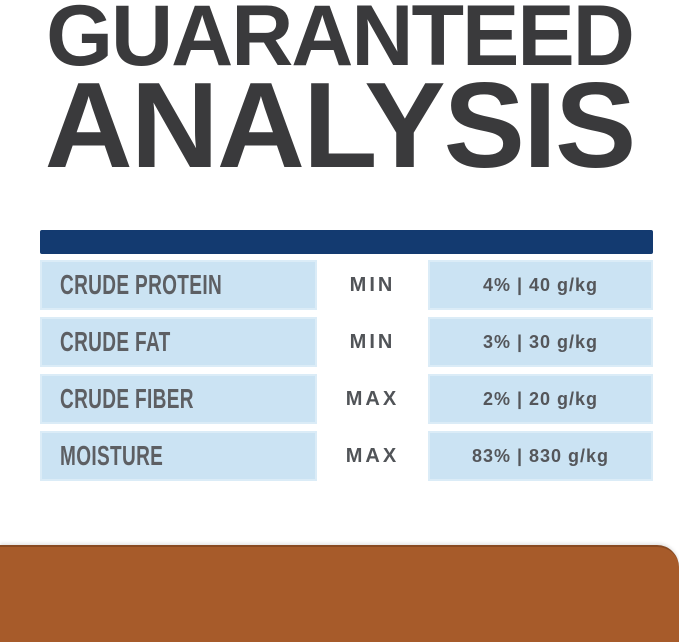  I want to click on nutrient-value: 2% | 20 g/kg, so click(540, 398).